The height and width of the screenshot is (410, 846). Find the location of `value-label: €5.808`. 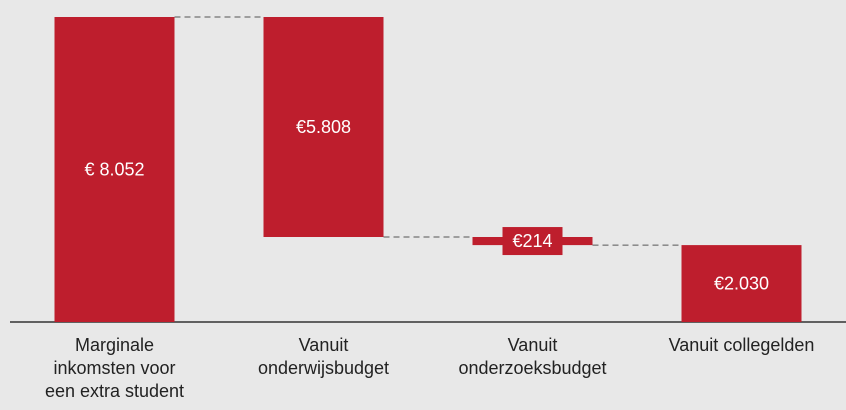

value-label: €5.808 is located at coordinates (323, 127).